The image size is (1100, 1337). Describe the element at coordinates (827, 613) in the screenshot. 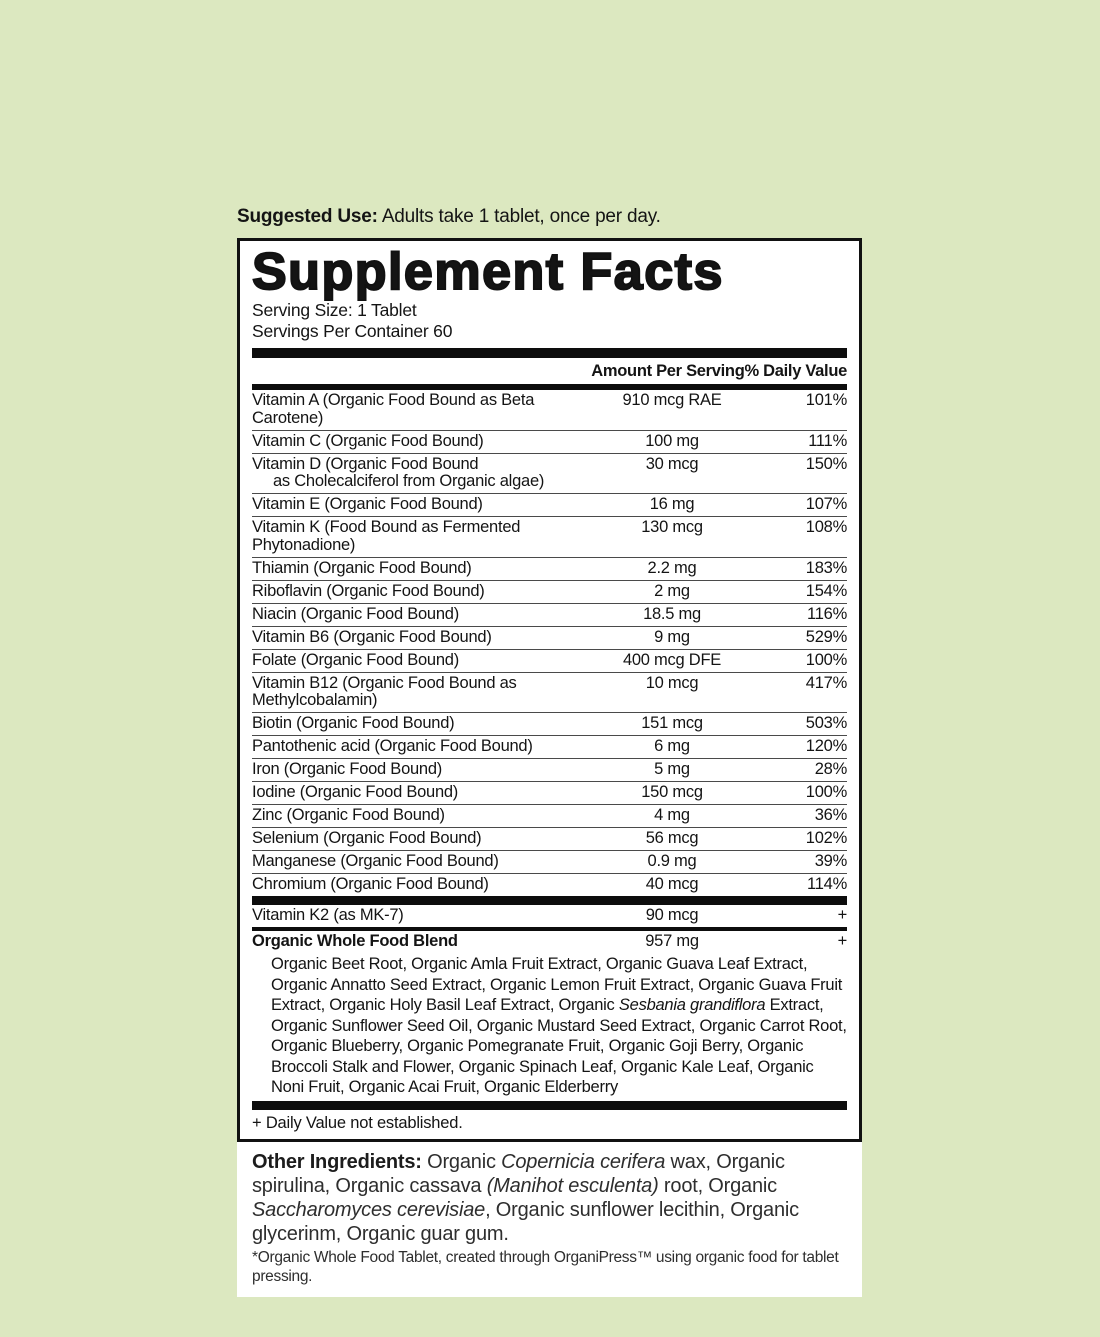

I see `nutrient-daily-value: 116%` at that location.